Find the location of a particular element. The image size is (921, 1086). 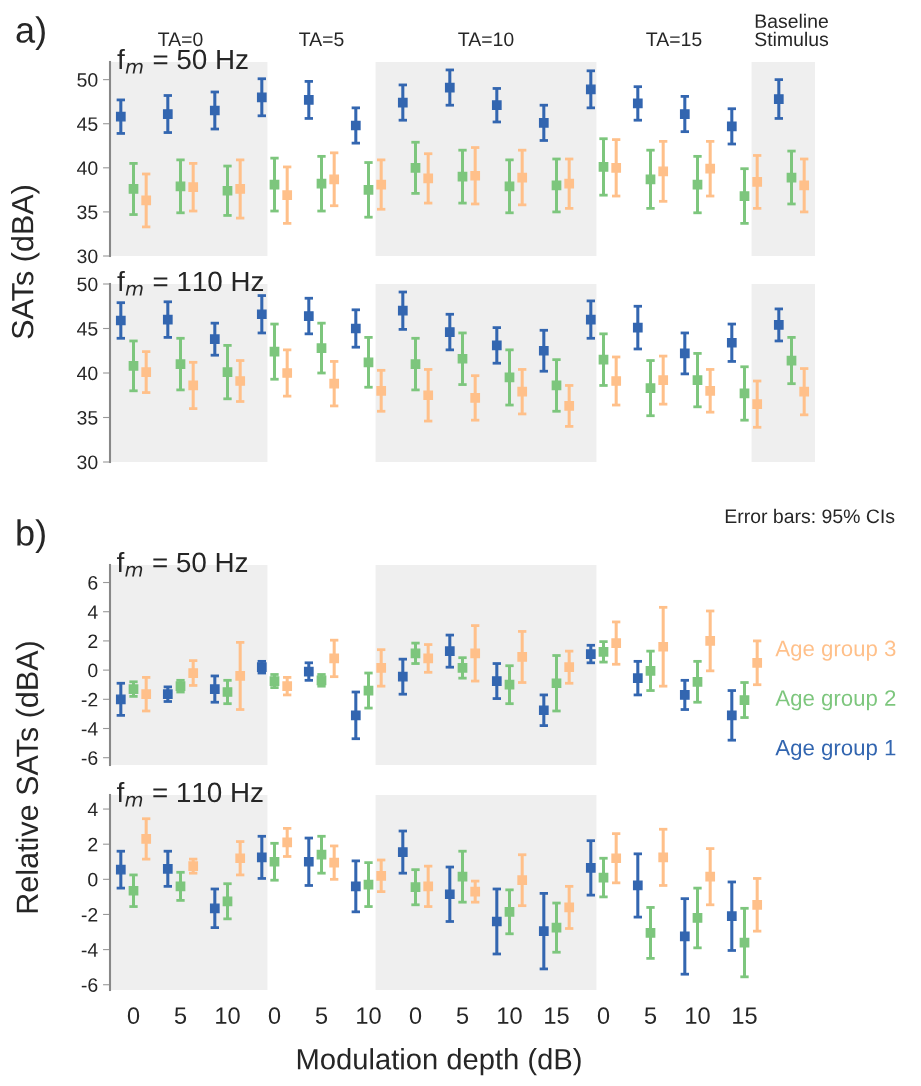

x-axis-title: Modulation depth (dB) is located at coordinates (439, 1062).